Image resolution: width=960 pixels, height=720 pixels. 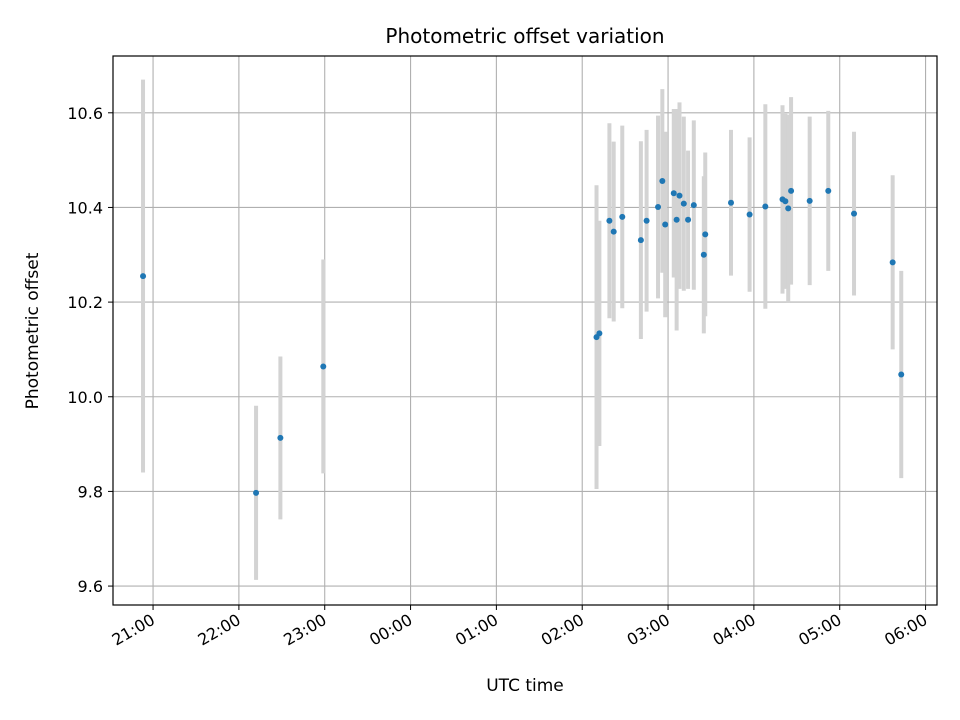 What do you see at coordinates (90, 586) in the screenshot?
I see `y-tick-label: 9.6` at bounding box center [90, 586].